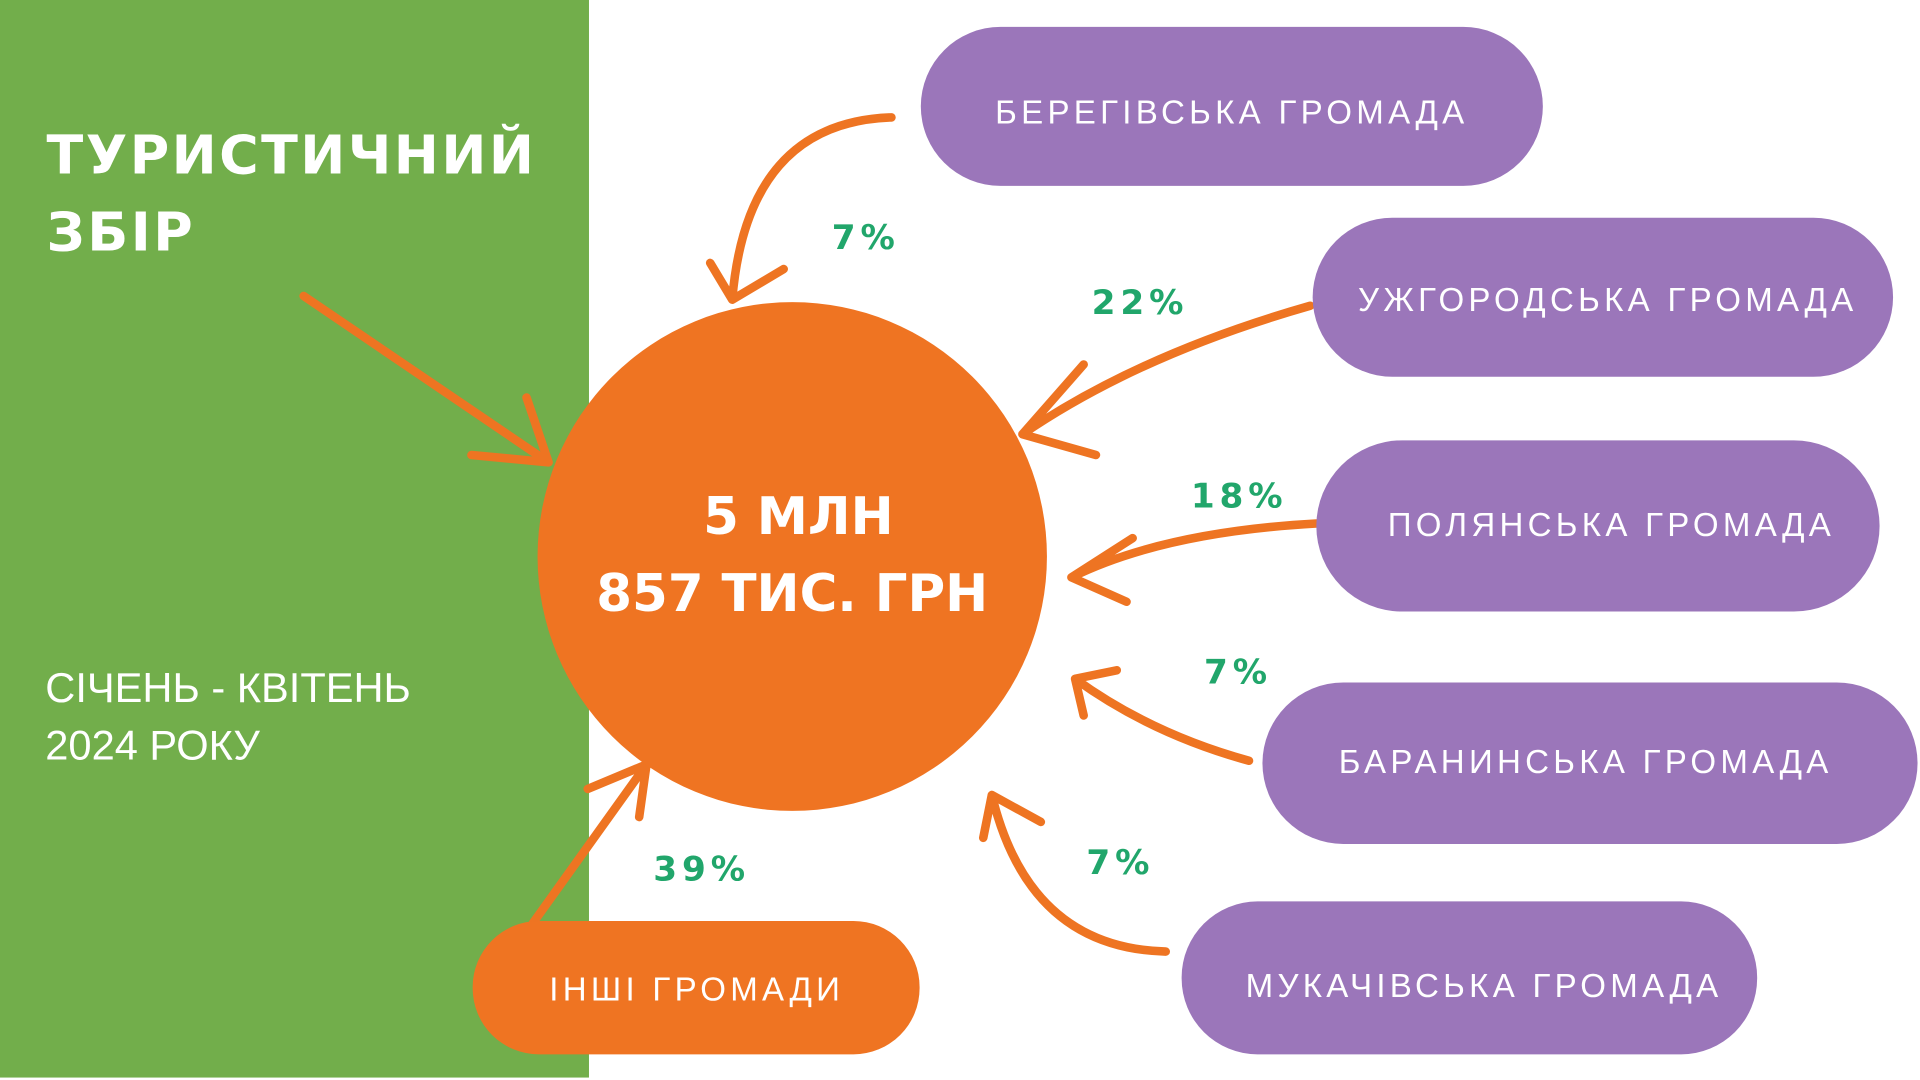 The image size is (1920, 1080). Describe the element at coordinates (1239, 496) in the screenshot. I see `node-share: 18%` at that location.